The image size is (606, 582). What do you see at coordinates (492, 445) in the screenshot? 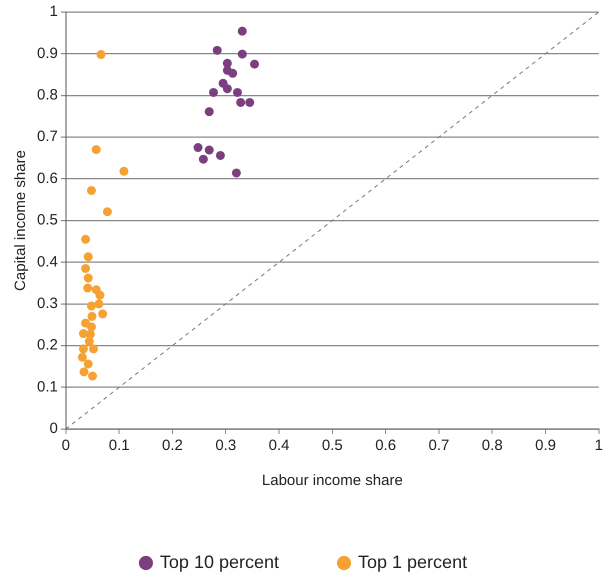
I see `x-tick-label: 0.8` at bounding box center [492, 445].